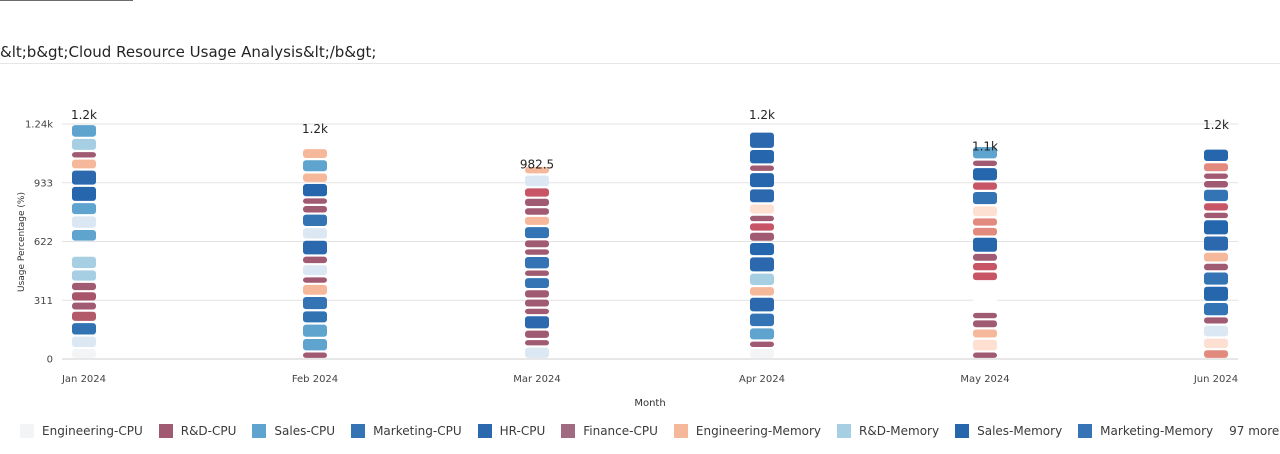  What do you see at coordinates (305, 431) in the screenshot?
I see `legend-label: Sales-CPU` at bounding box center [305, 431].